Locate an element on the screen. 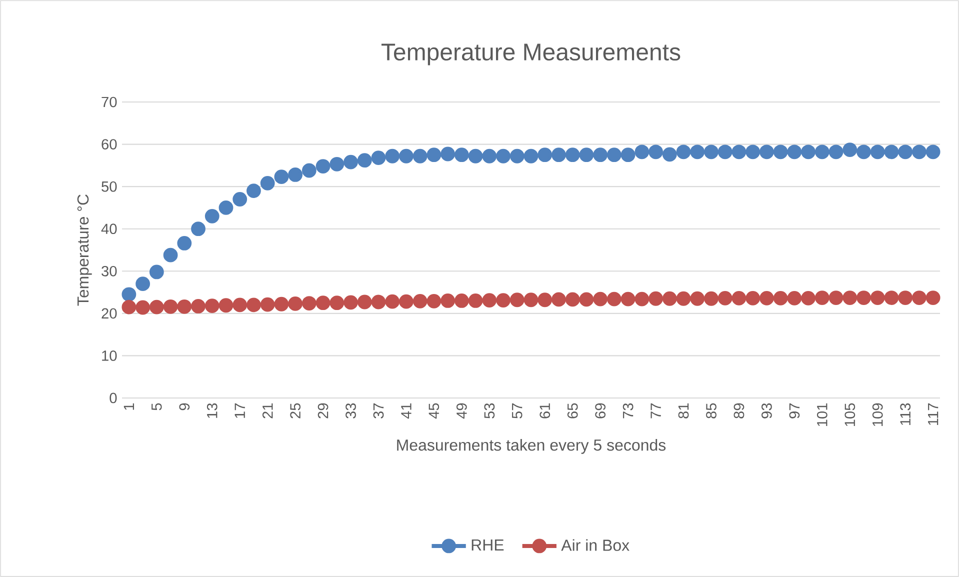  x-tick-label: 89 is located at coordinates (739, 410).